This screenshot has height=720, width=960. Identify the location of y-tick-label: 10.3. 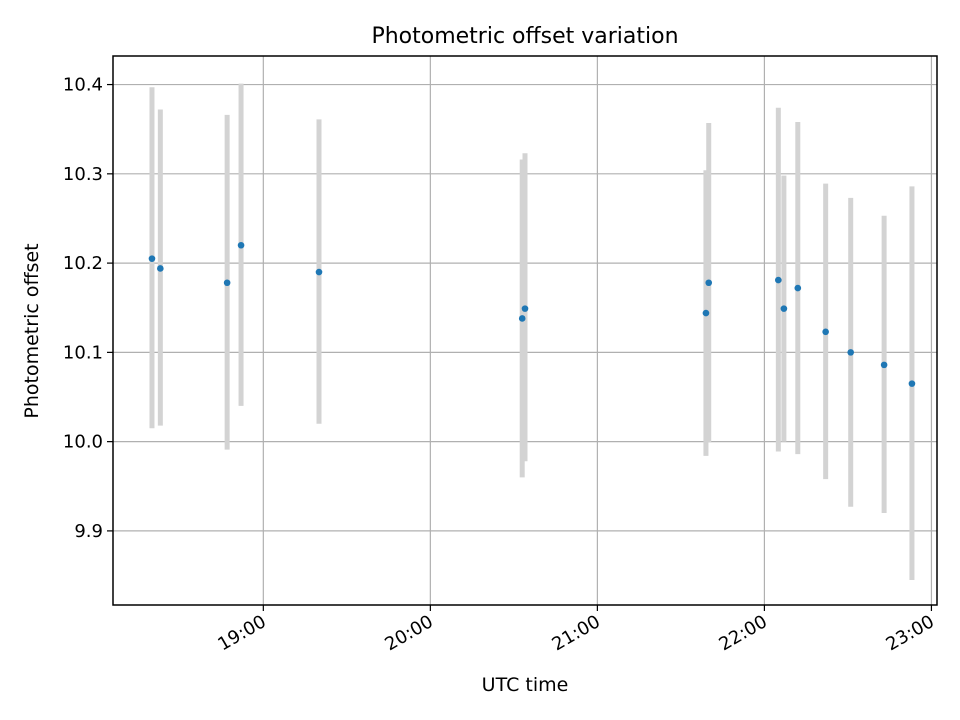
(83, 174).